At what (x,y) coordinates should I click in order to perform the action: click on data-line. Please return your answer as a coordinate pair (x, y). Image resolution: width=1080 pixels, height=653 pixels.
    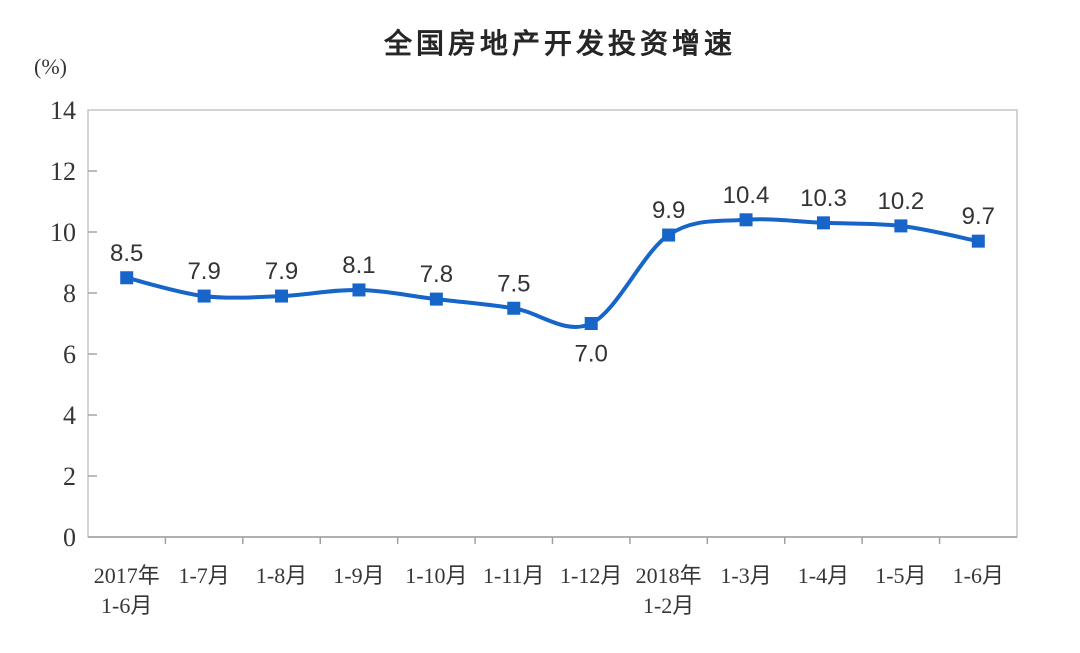
    Looking at the image, I should click on (552, 273).